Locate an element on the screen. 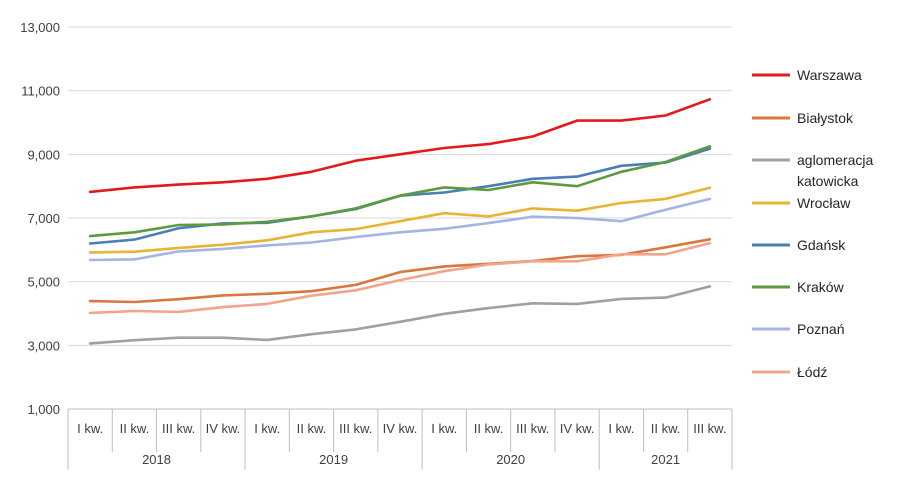 The width and height of the screenshot is (900, 500). legend-label: Kraków is located at coordinates (821, 287).